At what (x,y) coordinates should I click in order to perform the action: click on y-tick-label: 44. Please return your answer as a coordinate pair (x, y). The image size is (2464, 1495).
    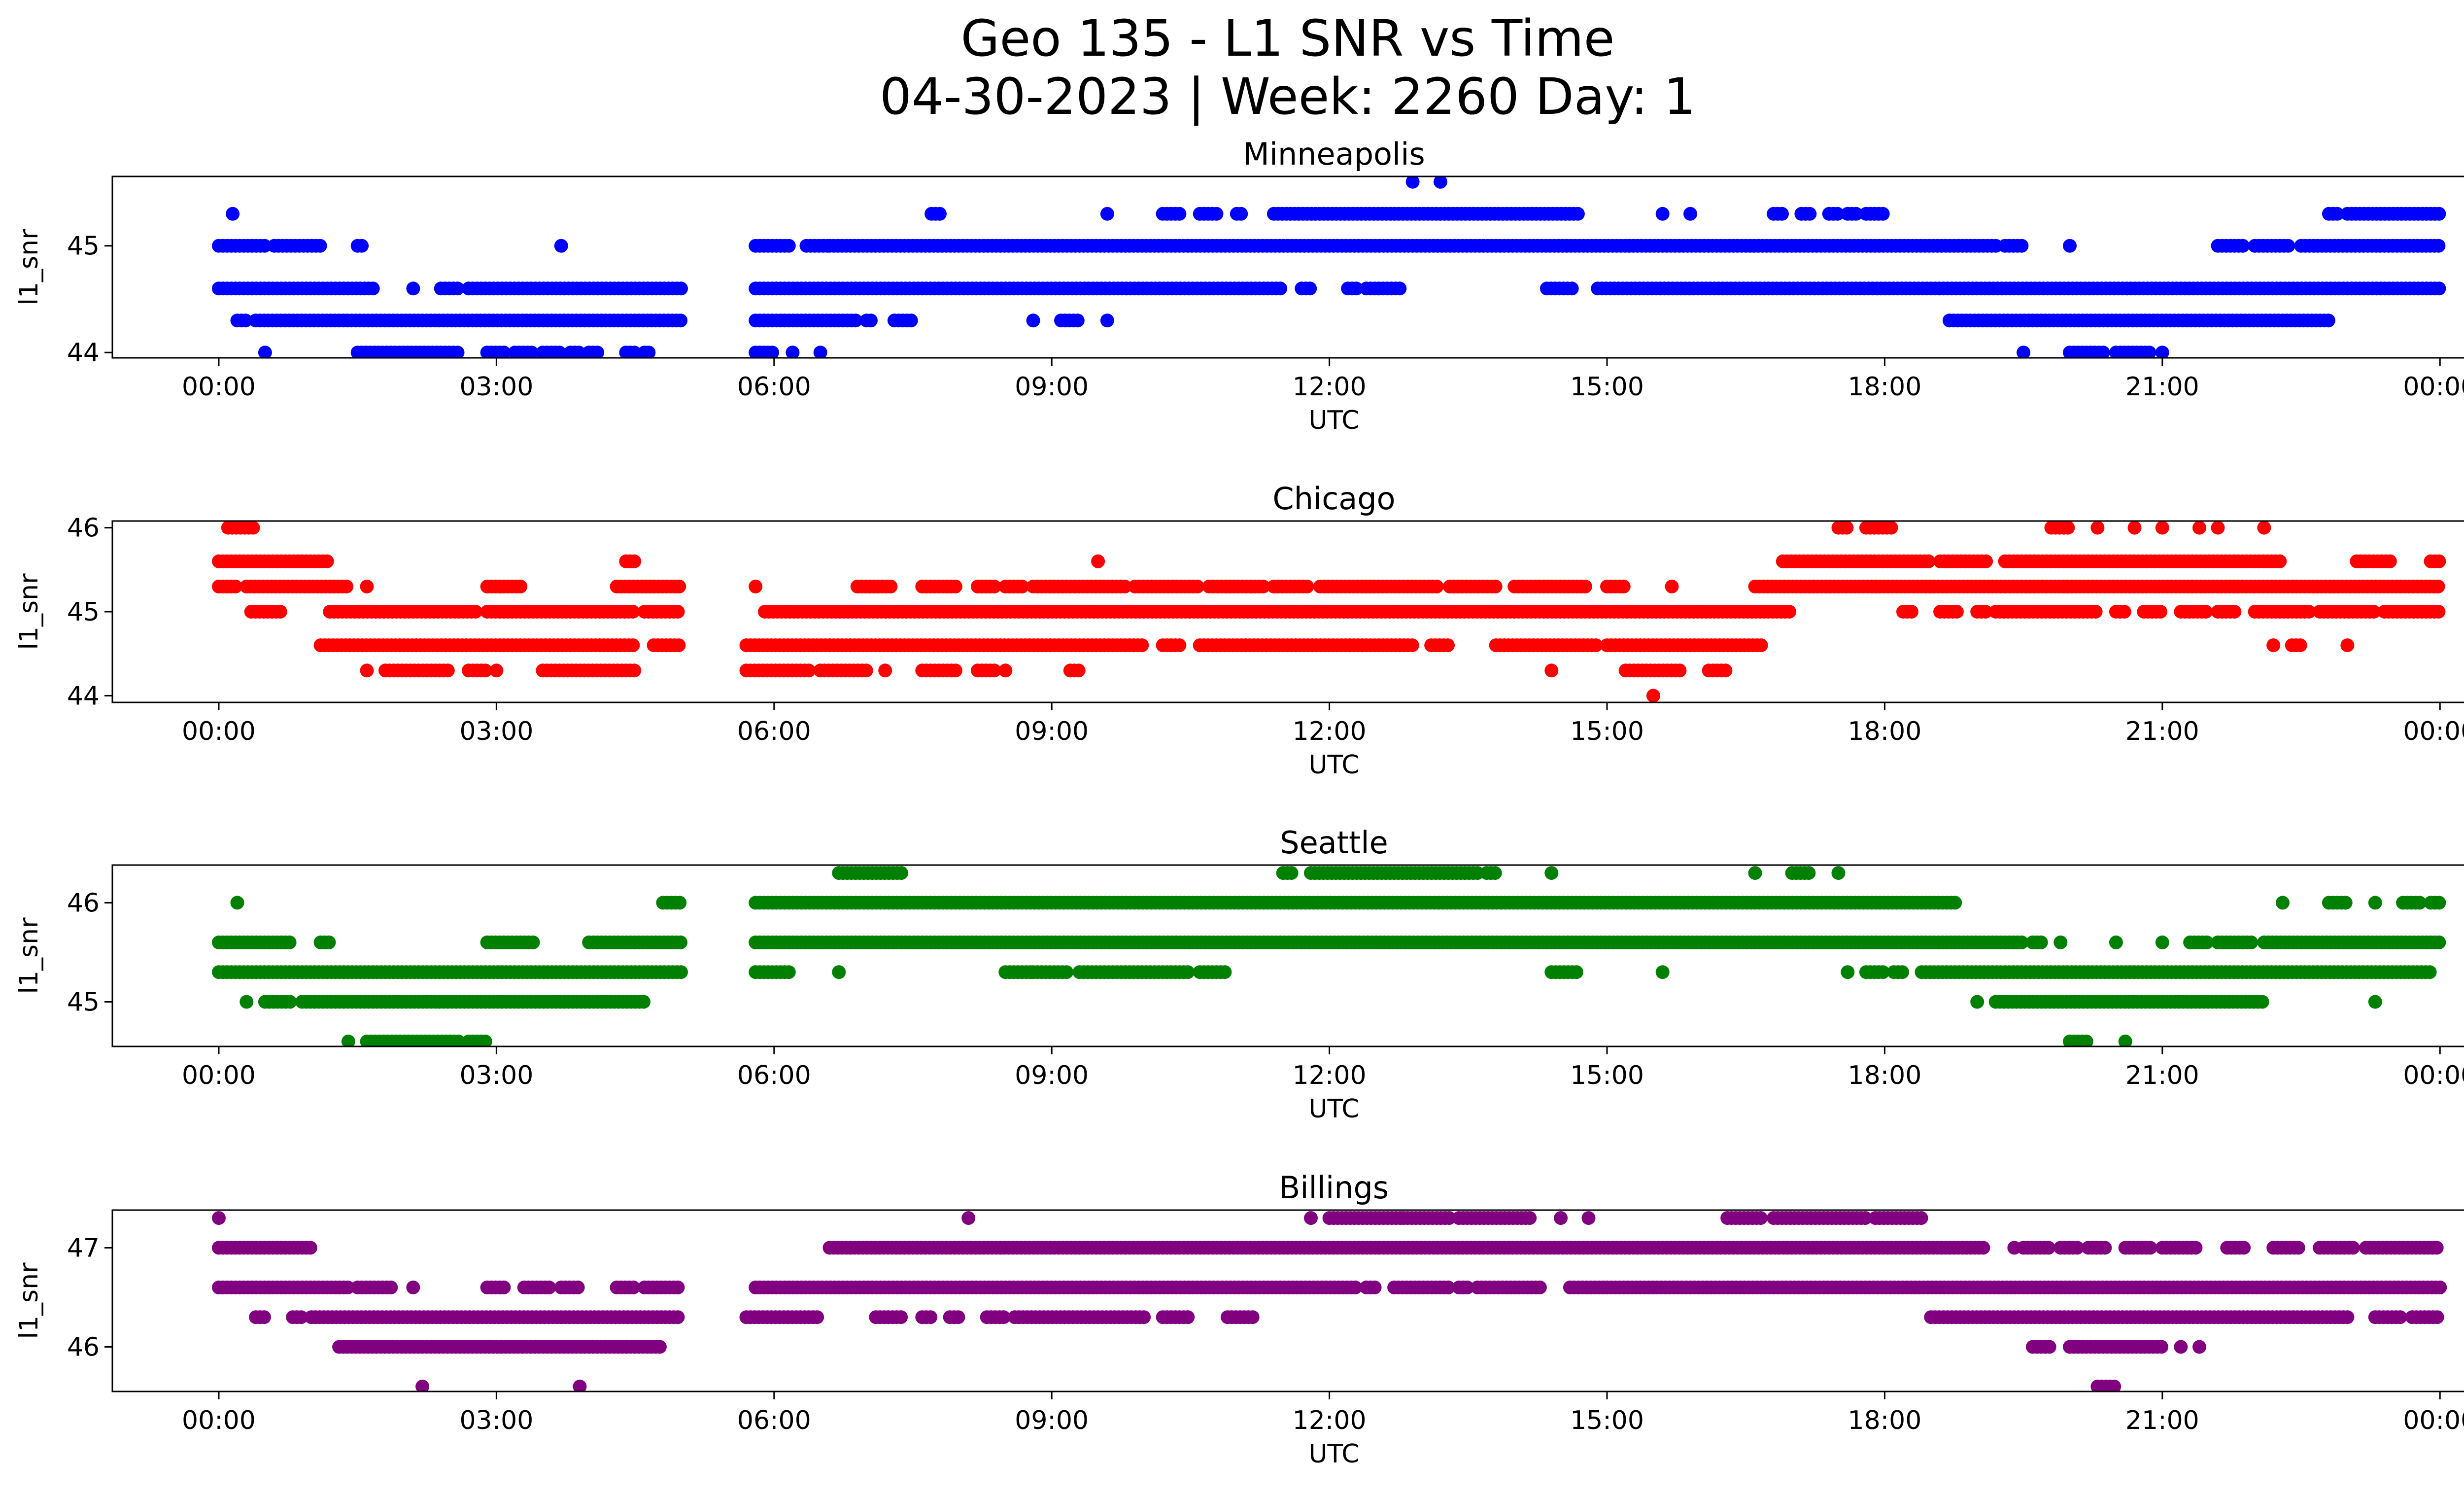
    Looking at the image, I should click on (83, 353).